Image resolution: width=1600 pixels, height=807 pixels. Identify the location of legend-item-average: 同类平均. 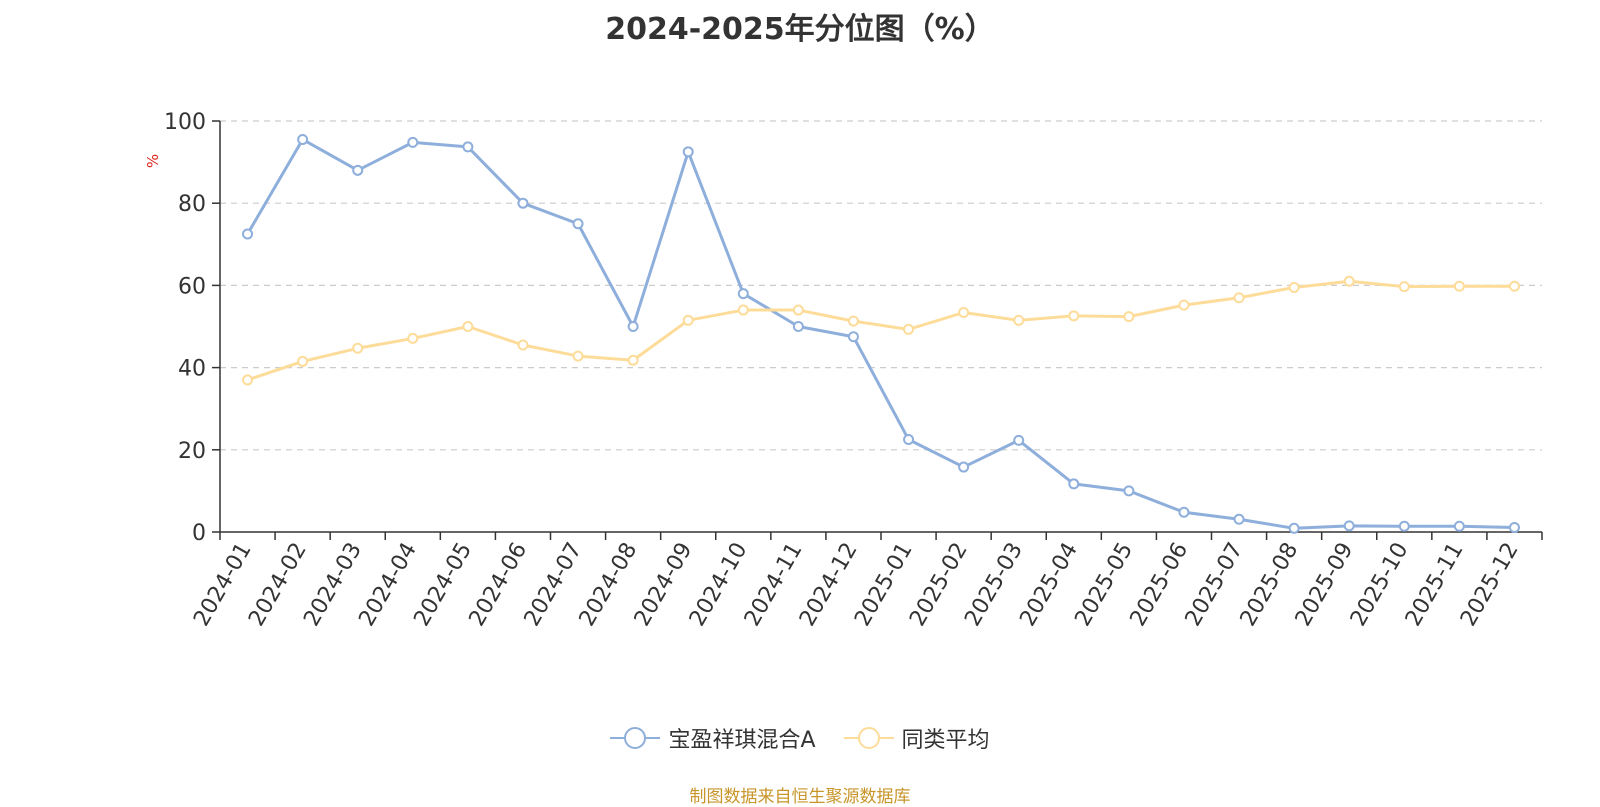
(916, 738).